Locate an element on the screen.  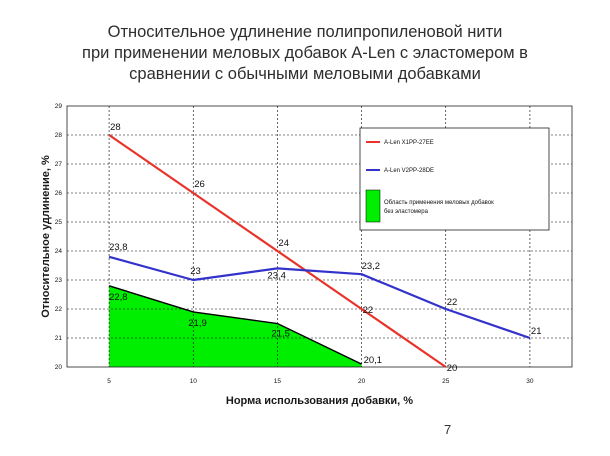
y-tick-label: 29 is located at coordinates (59, 106).